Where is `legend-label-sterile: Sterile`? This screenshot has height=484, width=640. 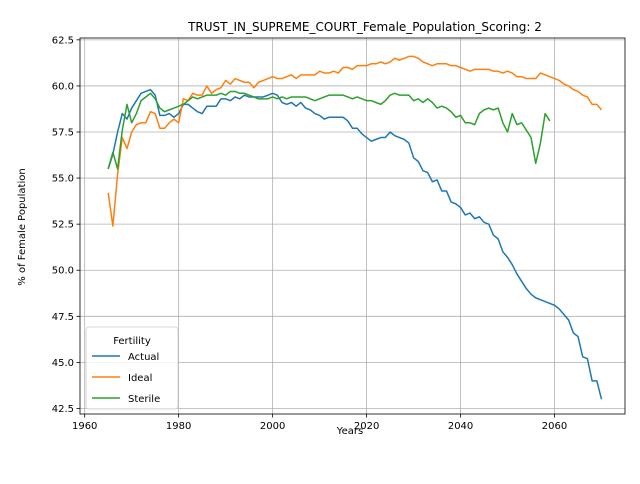 legend-label-sterile: Sterile is located at coordinates (144, 399).